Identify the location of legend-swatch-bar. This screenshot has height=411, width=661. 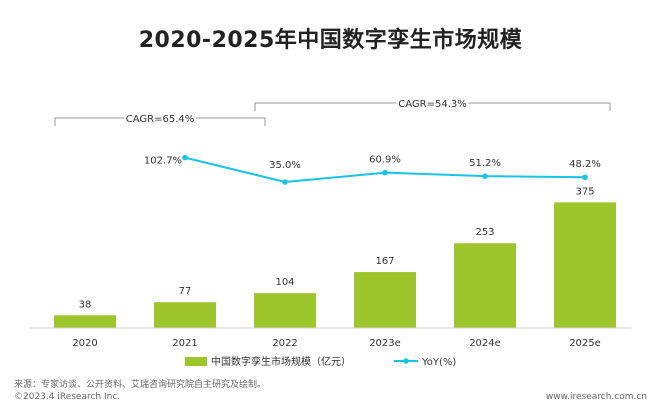
(196, 361).